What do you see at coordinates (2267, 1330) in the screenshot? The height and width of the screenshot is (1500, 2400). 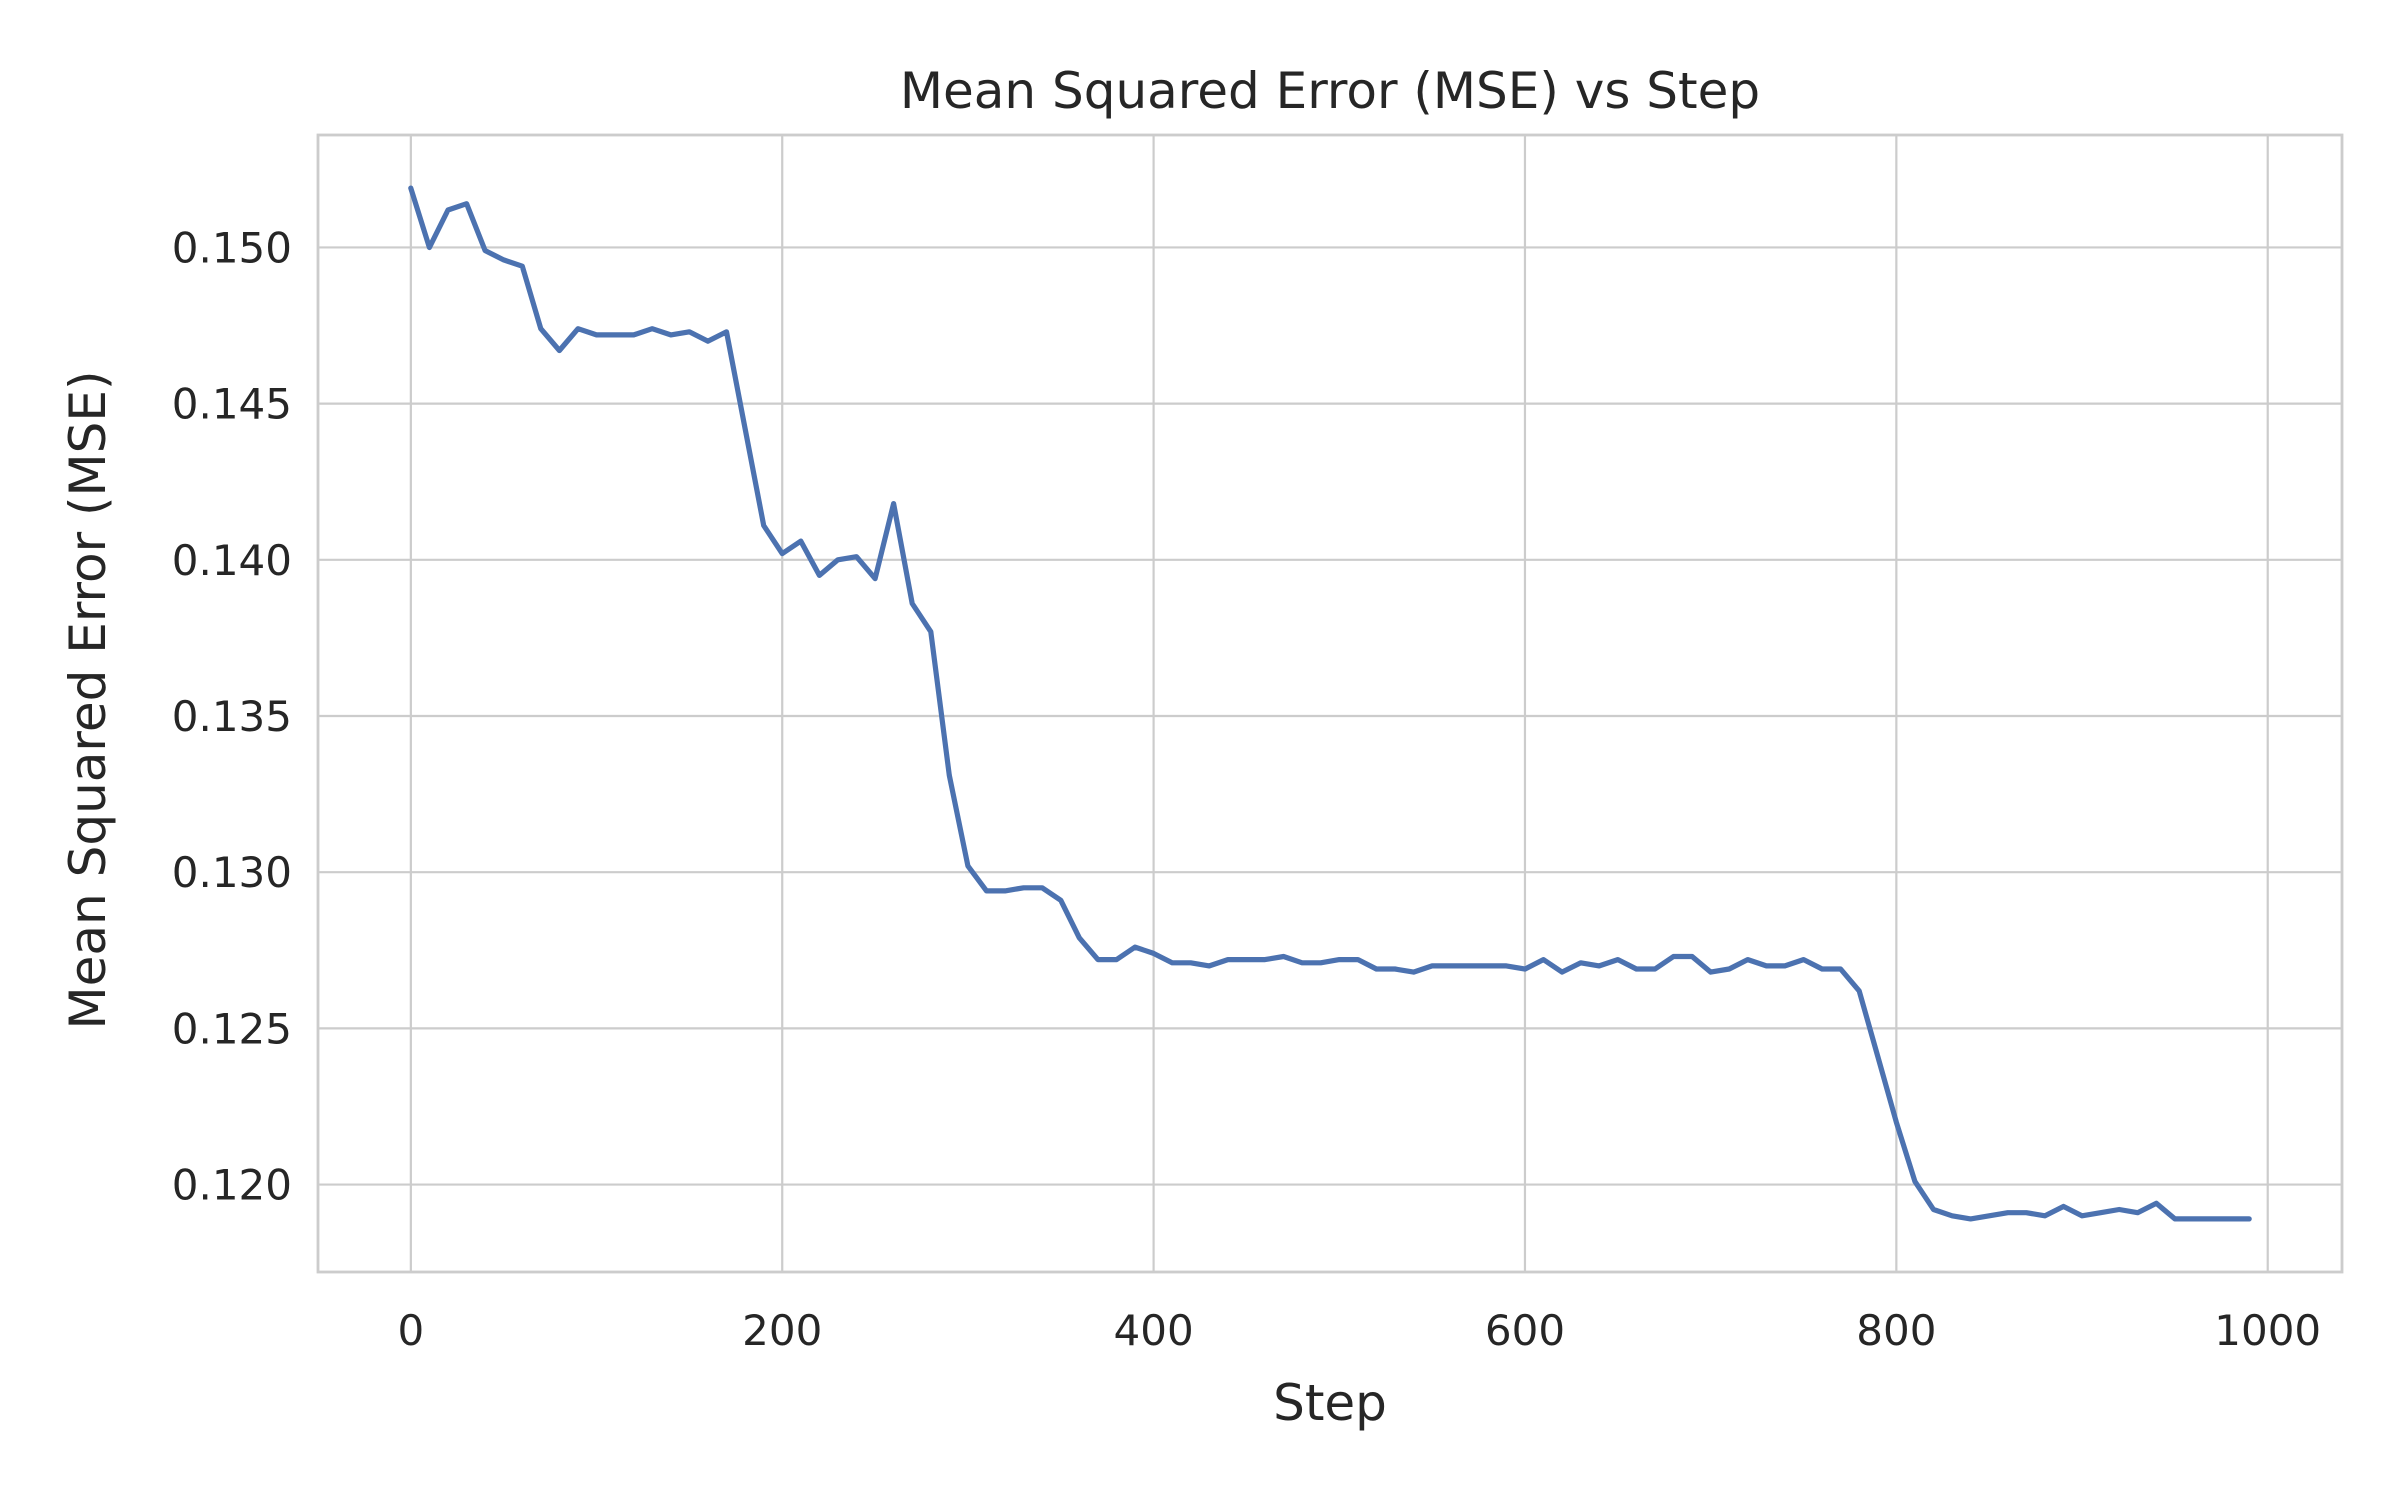 I see `x-tick-label: 1000` at bounding box center [2267, 1330].